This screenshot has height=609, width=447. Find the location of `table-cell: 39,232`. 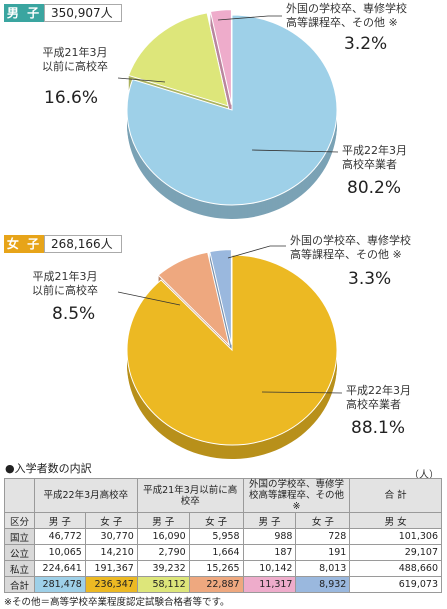

table-cell: 39,232 is located at coordinates (163, 568).